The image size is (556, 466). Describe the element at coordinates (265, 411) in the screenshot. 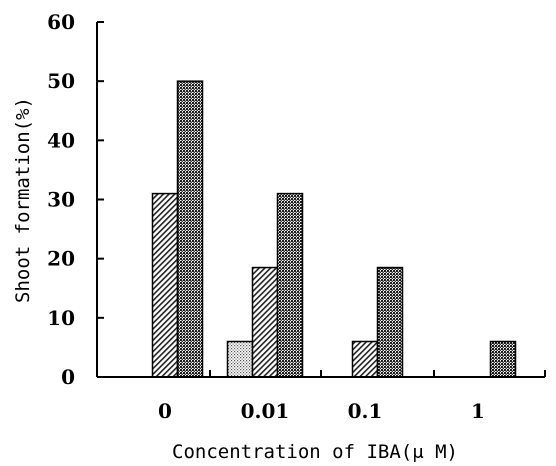

I see `x-tick-label-2: 0.01` at that location.